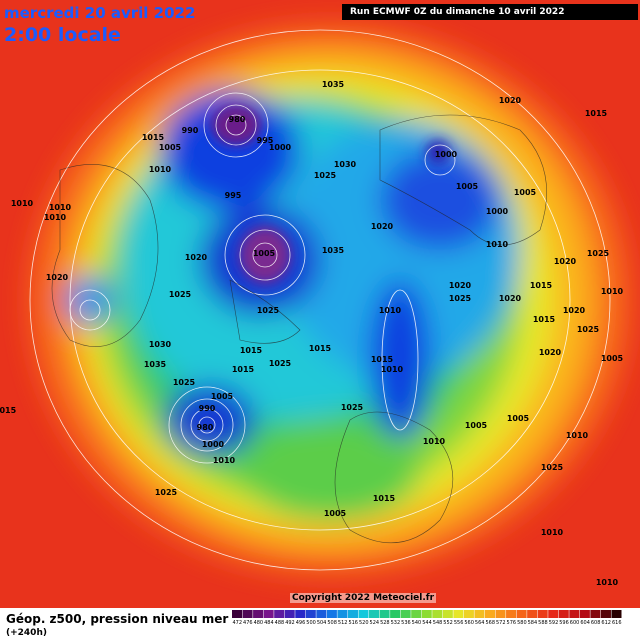 This screenshot has width=640, height=640. Describe the element at coordinates (26, 633) in the screenshot. I see `lead-time: (+240h)` at that location.